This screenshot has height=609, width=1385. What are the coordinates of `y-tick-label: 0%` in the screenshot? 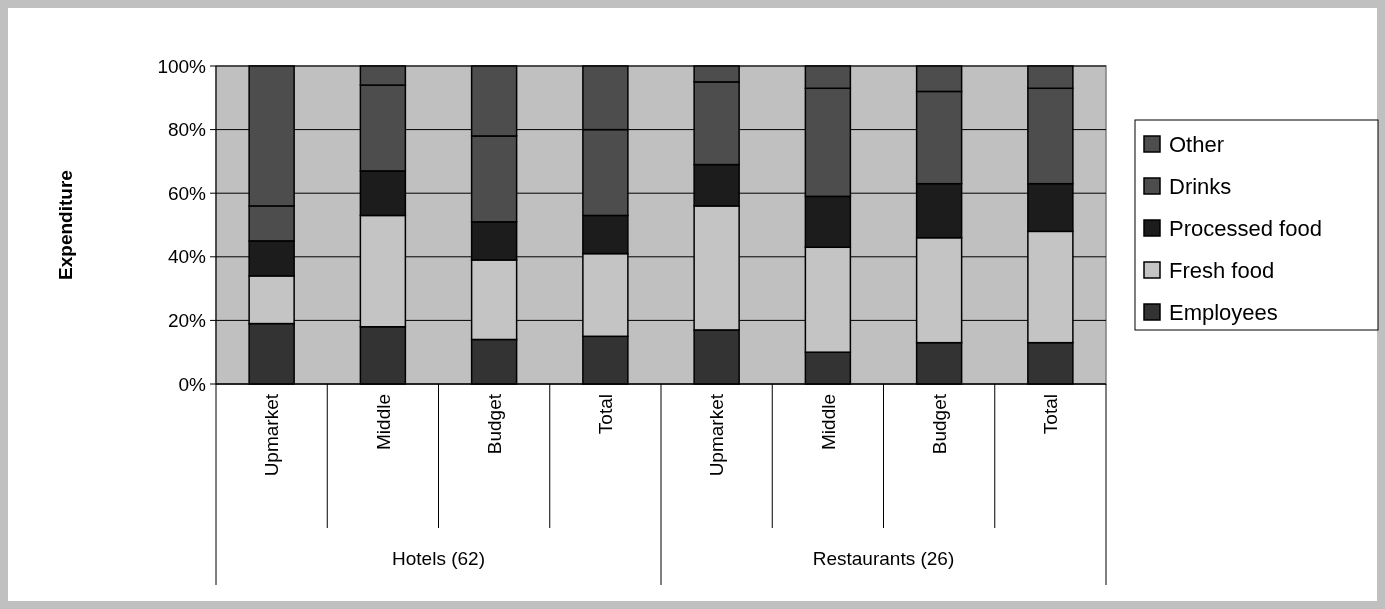 It's located at (192, 384).